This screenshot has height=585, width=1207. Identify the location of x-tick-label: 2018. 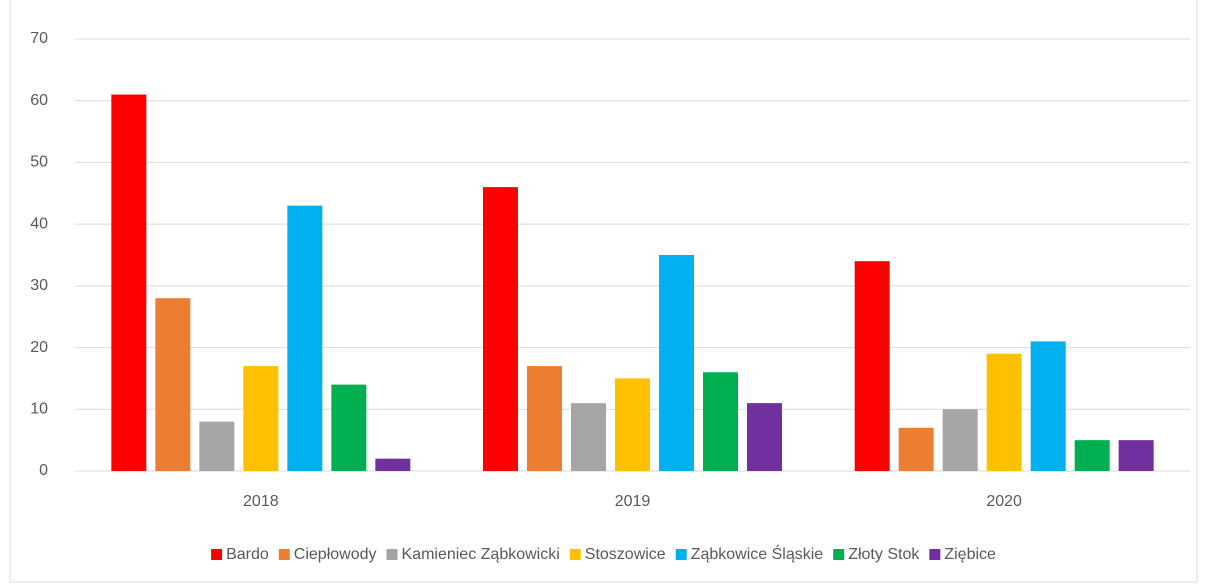
(261, 501).